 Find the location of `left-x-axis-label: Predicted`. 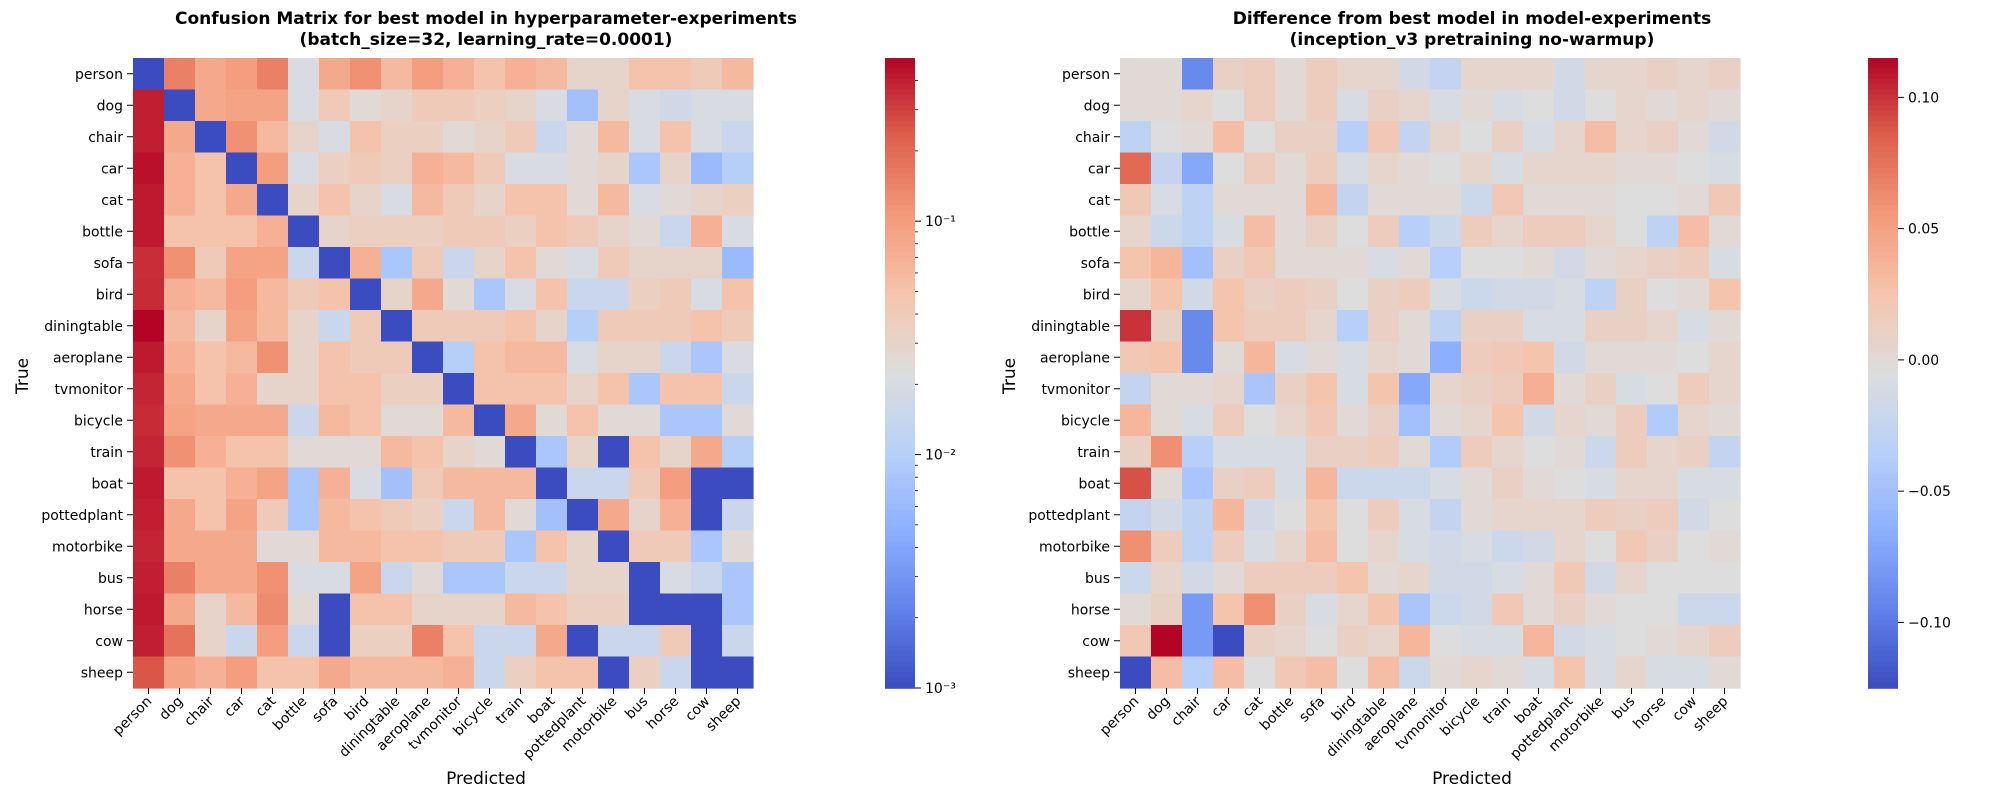

left-x-axis-label: Predicted is located at coordinates (486, 779).